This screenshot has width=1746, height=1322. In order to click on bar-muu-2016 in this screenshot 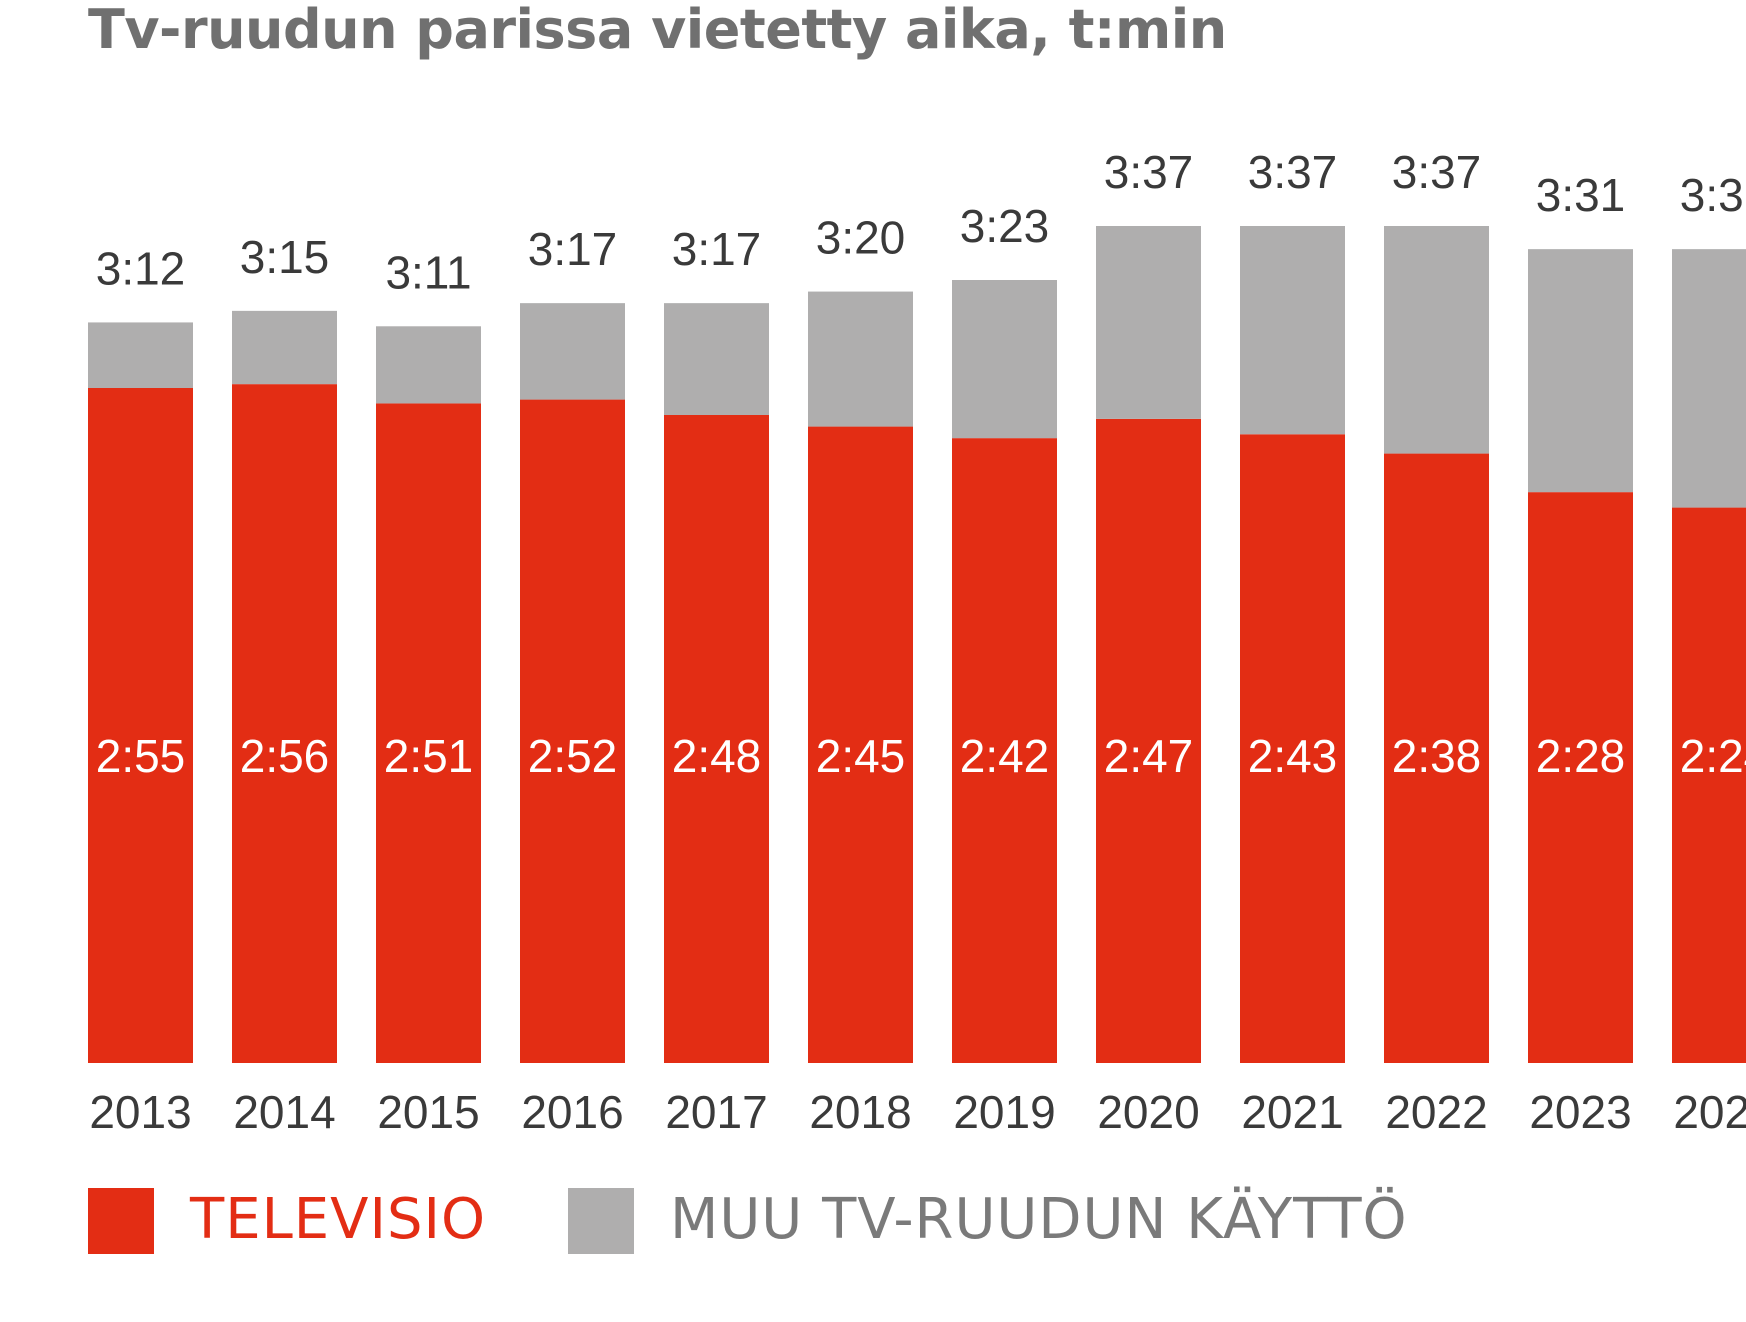, I will do `click(572, 351)`.